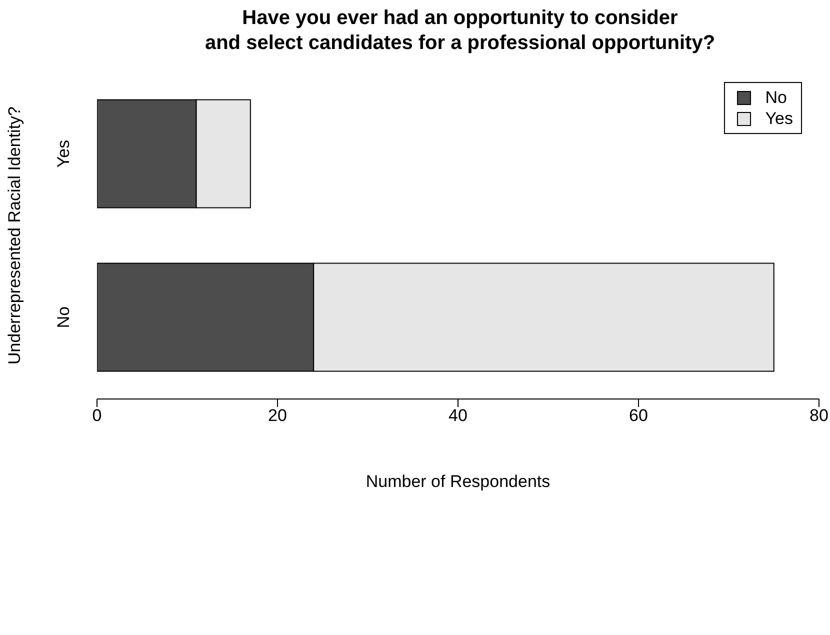 The image size is (830, 635). Describe the element at coordinates (458, 416) in the screenshot. I see `x-tick-label: 40` at that location.